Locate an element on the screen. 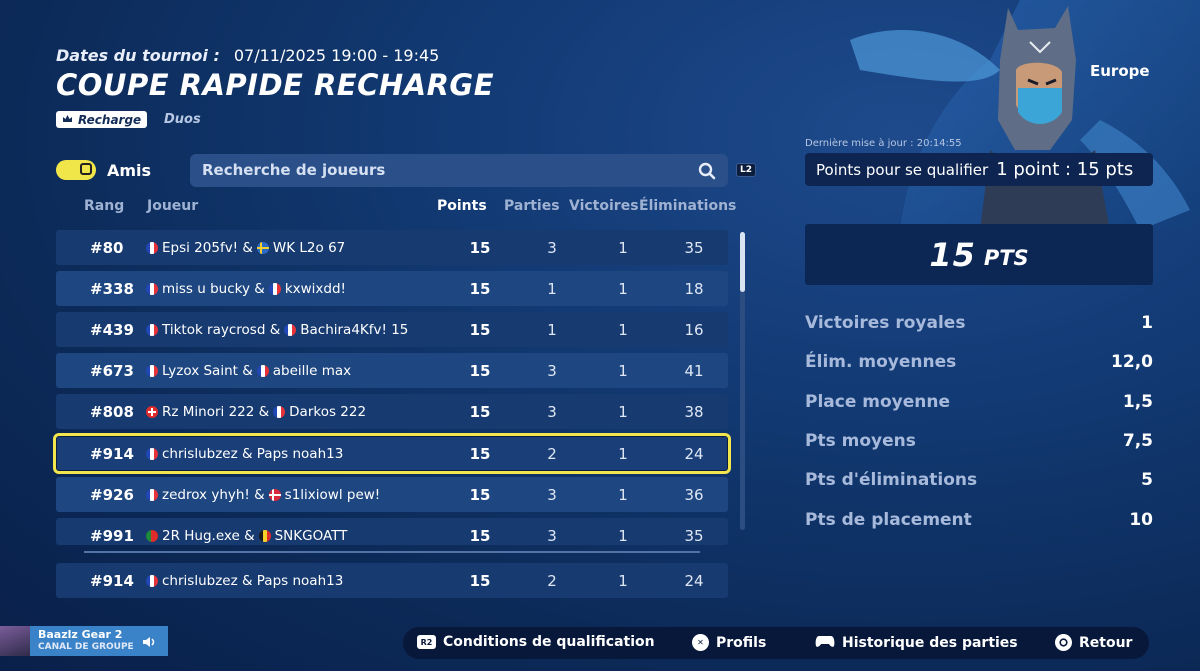 The height and width of the screenshot is (671, 1200). score-value: 15 is located at coordinates (952, 254).